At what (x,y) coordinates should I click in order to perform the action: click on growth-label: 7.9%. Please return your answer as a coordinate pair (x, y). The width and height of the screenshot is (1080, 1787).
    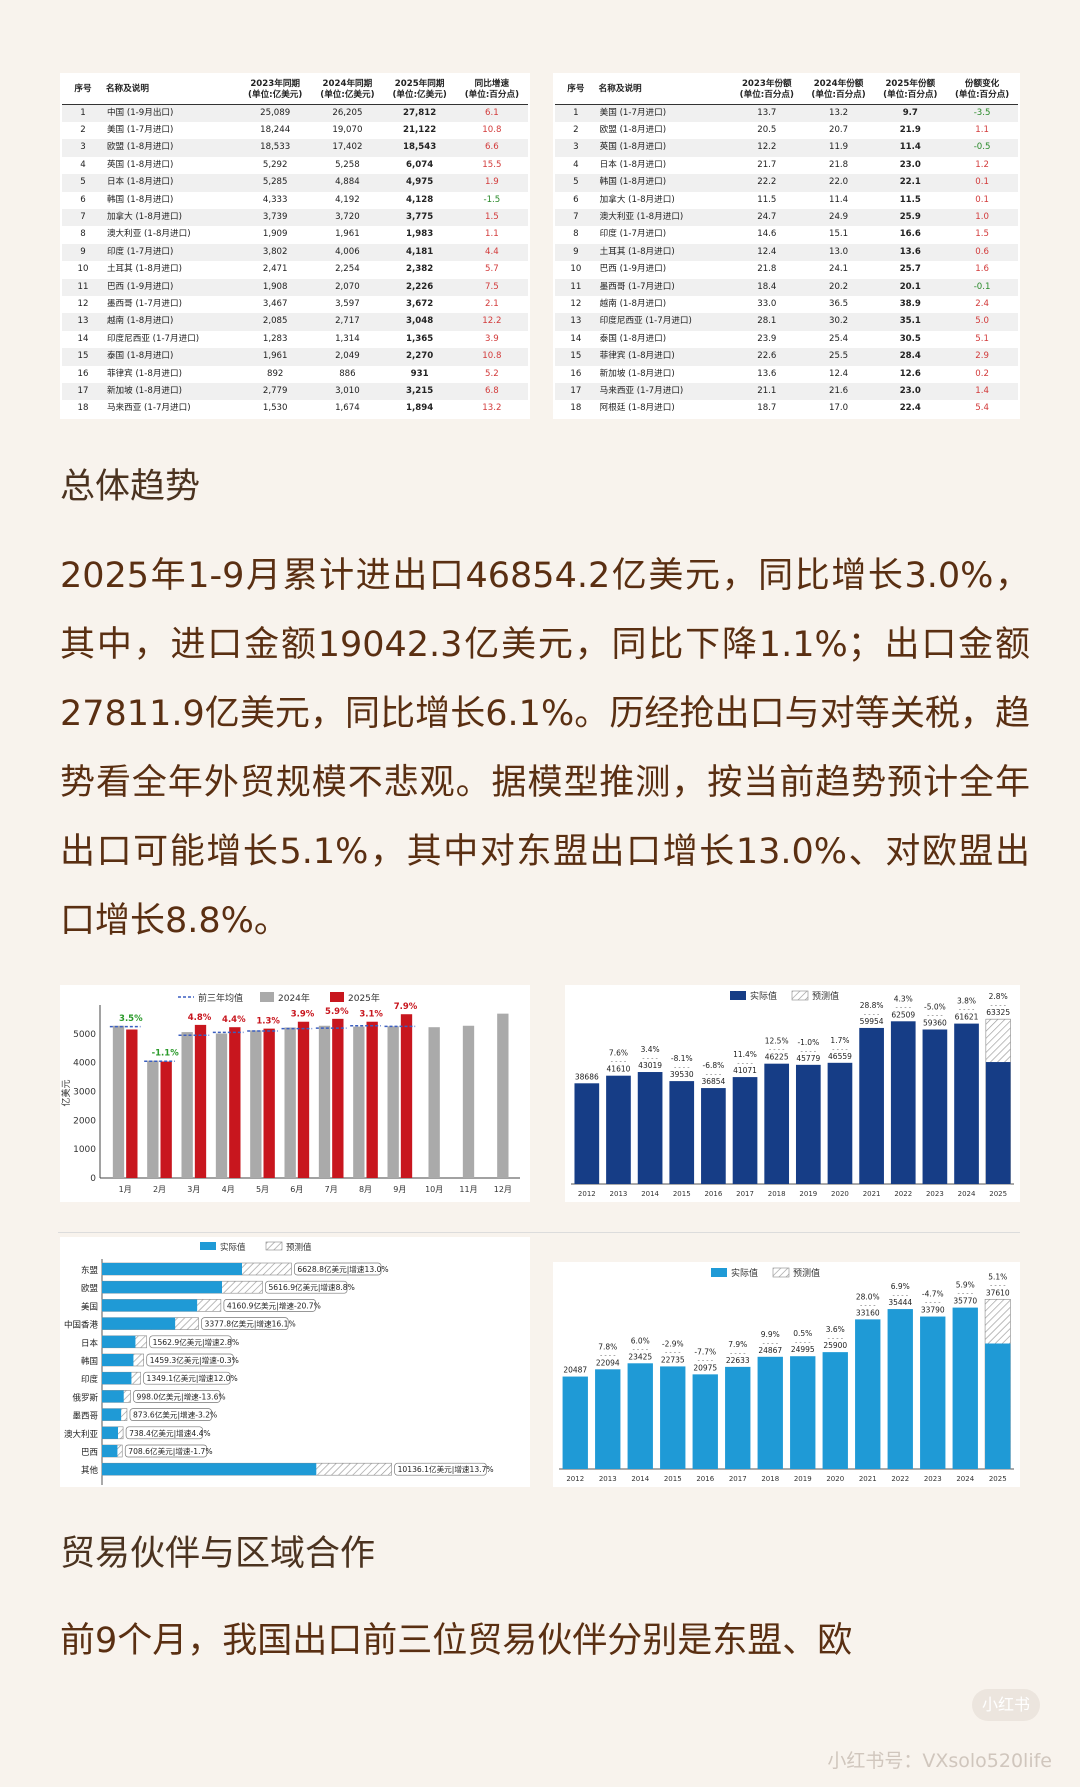
    Looking at the image, I should click on (406, 1007).